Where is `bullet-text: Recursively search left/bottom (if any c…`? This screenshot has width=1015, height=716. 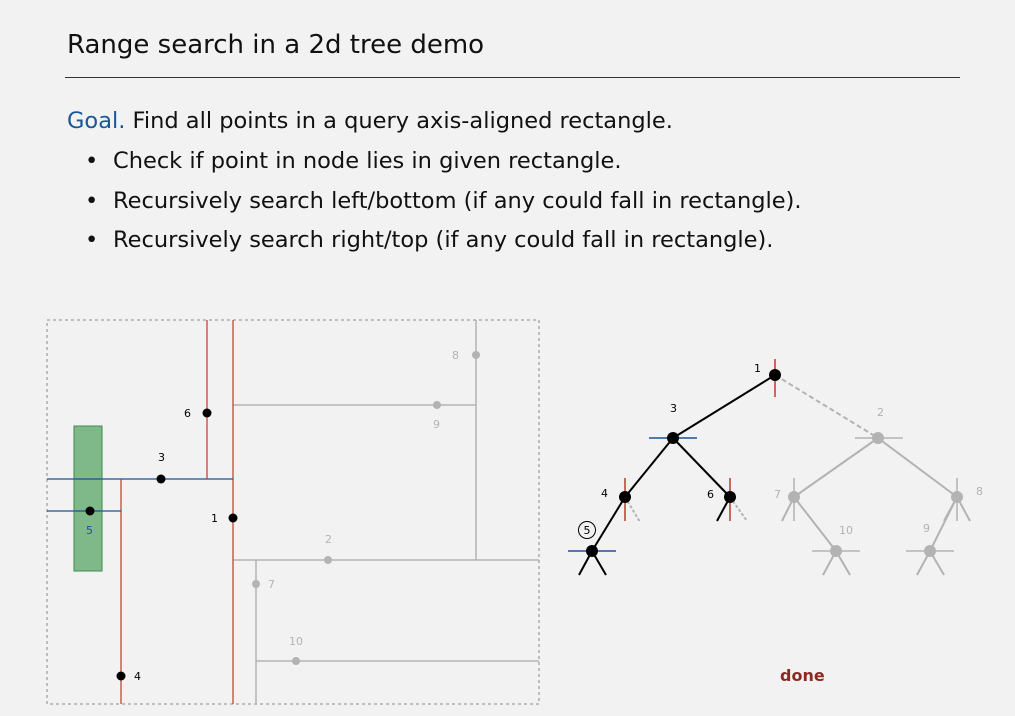
bullet-text: Recursively search left/bottom (if any c… is located at coordinates (457, 200).